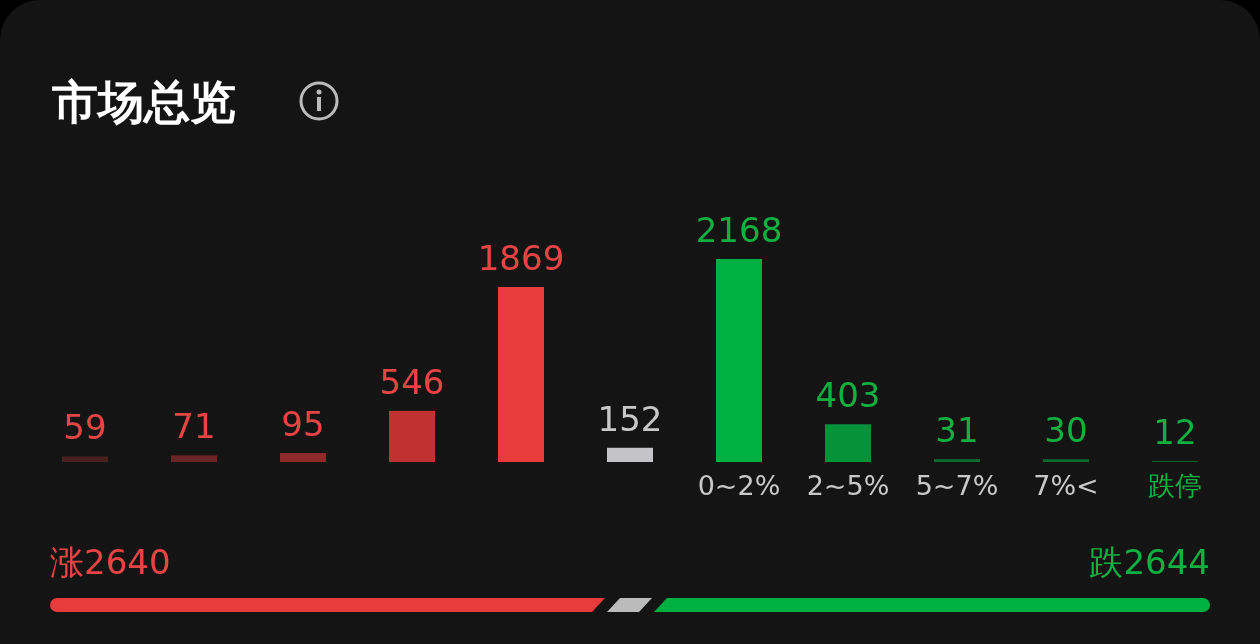  What do you see at coordinates (957, 430) in the screenshot?
I see `data-label: 31` at bounding box center [957, 430].